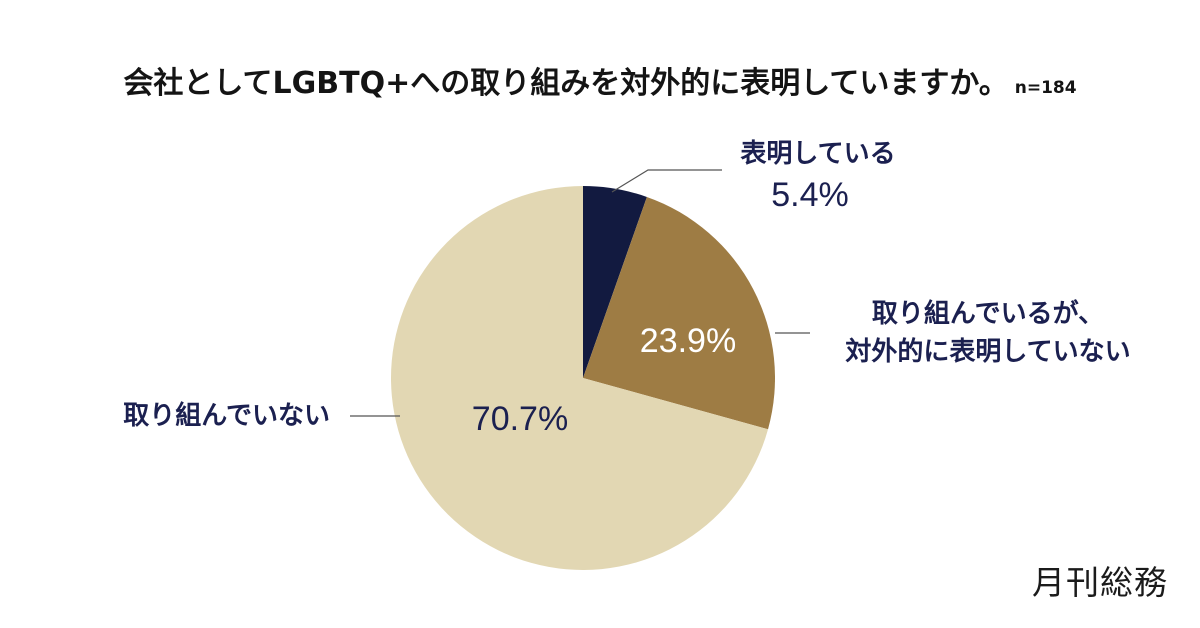  What do you see at coordinates (817, 154) in the screenshot?
I see `slice-label: 表明している` at bounding box center [817, 154].